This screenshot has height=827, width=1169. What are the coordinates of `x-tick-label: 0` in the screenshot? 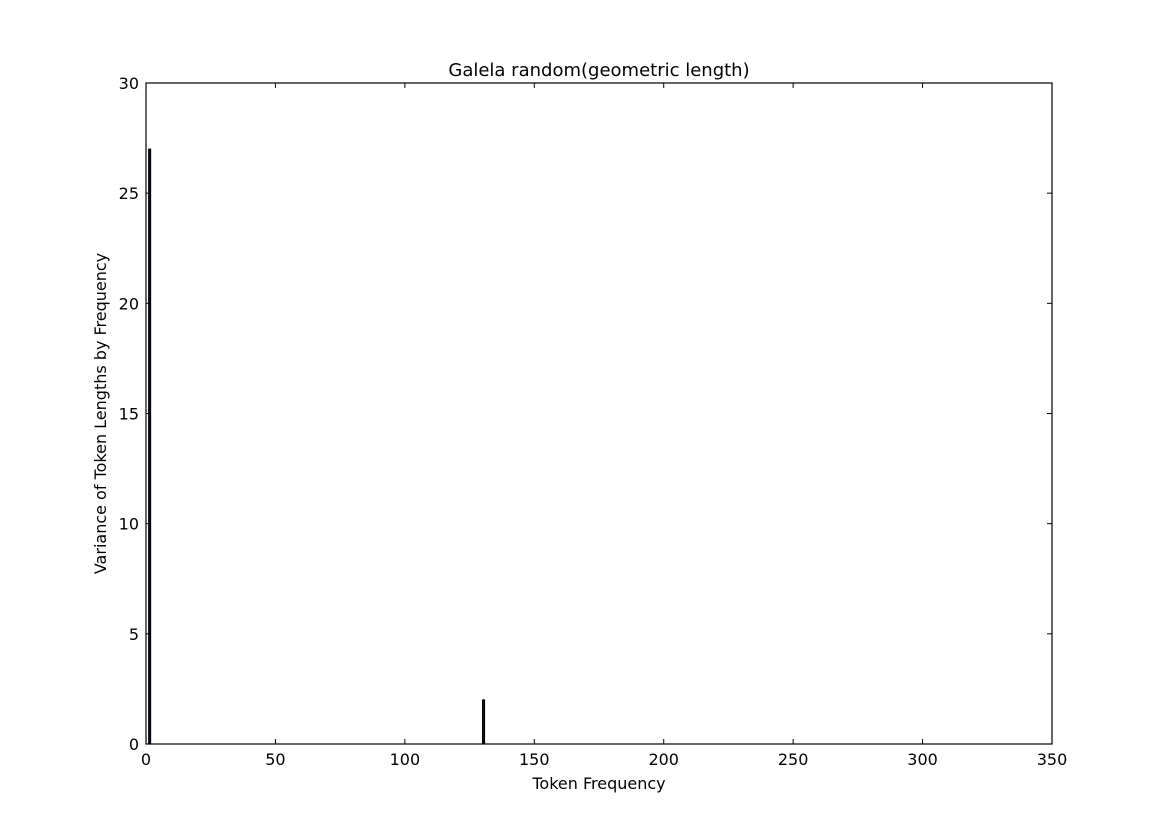 It's located at (146, 759).